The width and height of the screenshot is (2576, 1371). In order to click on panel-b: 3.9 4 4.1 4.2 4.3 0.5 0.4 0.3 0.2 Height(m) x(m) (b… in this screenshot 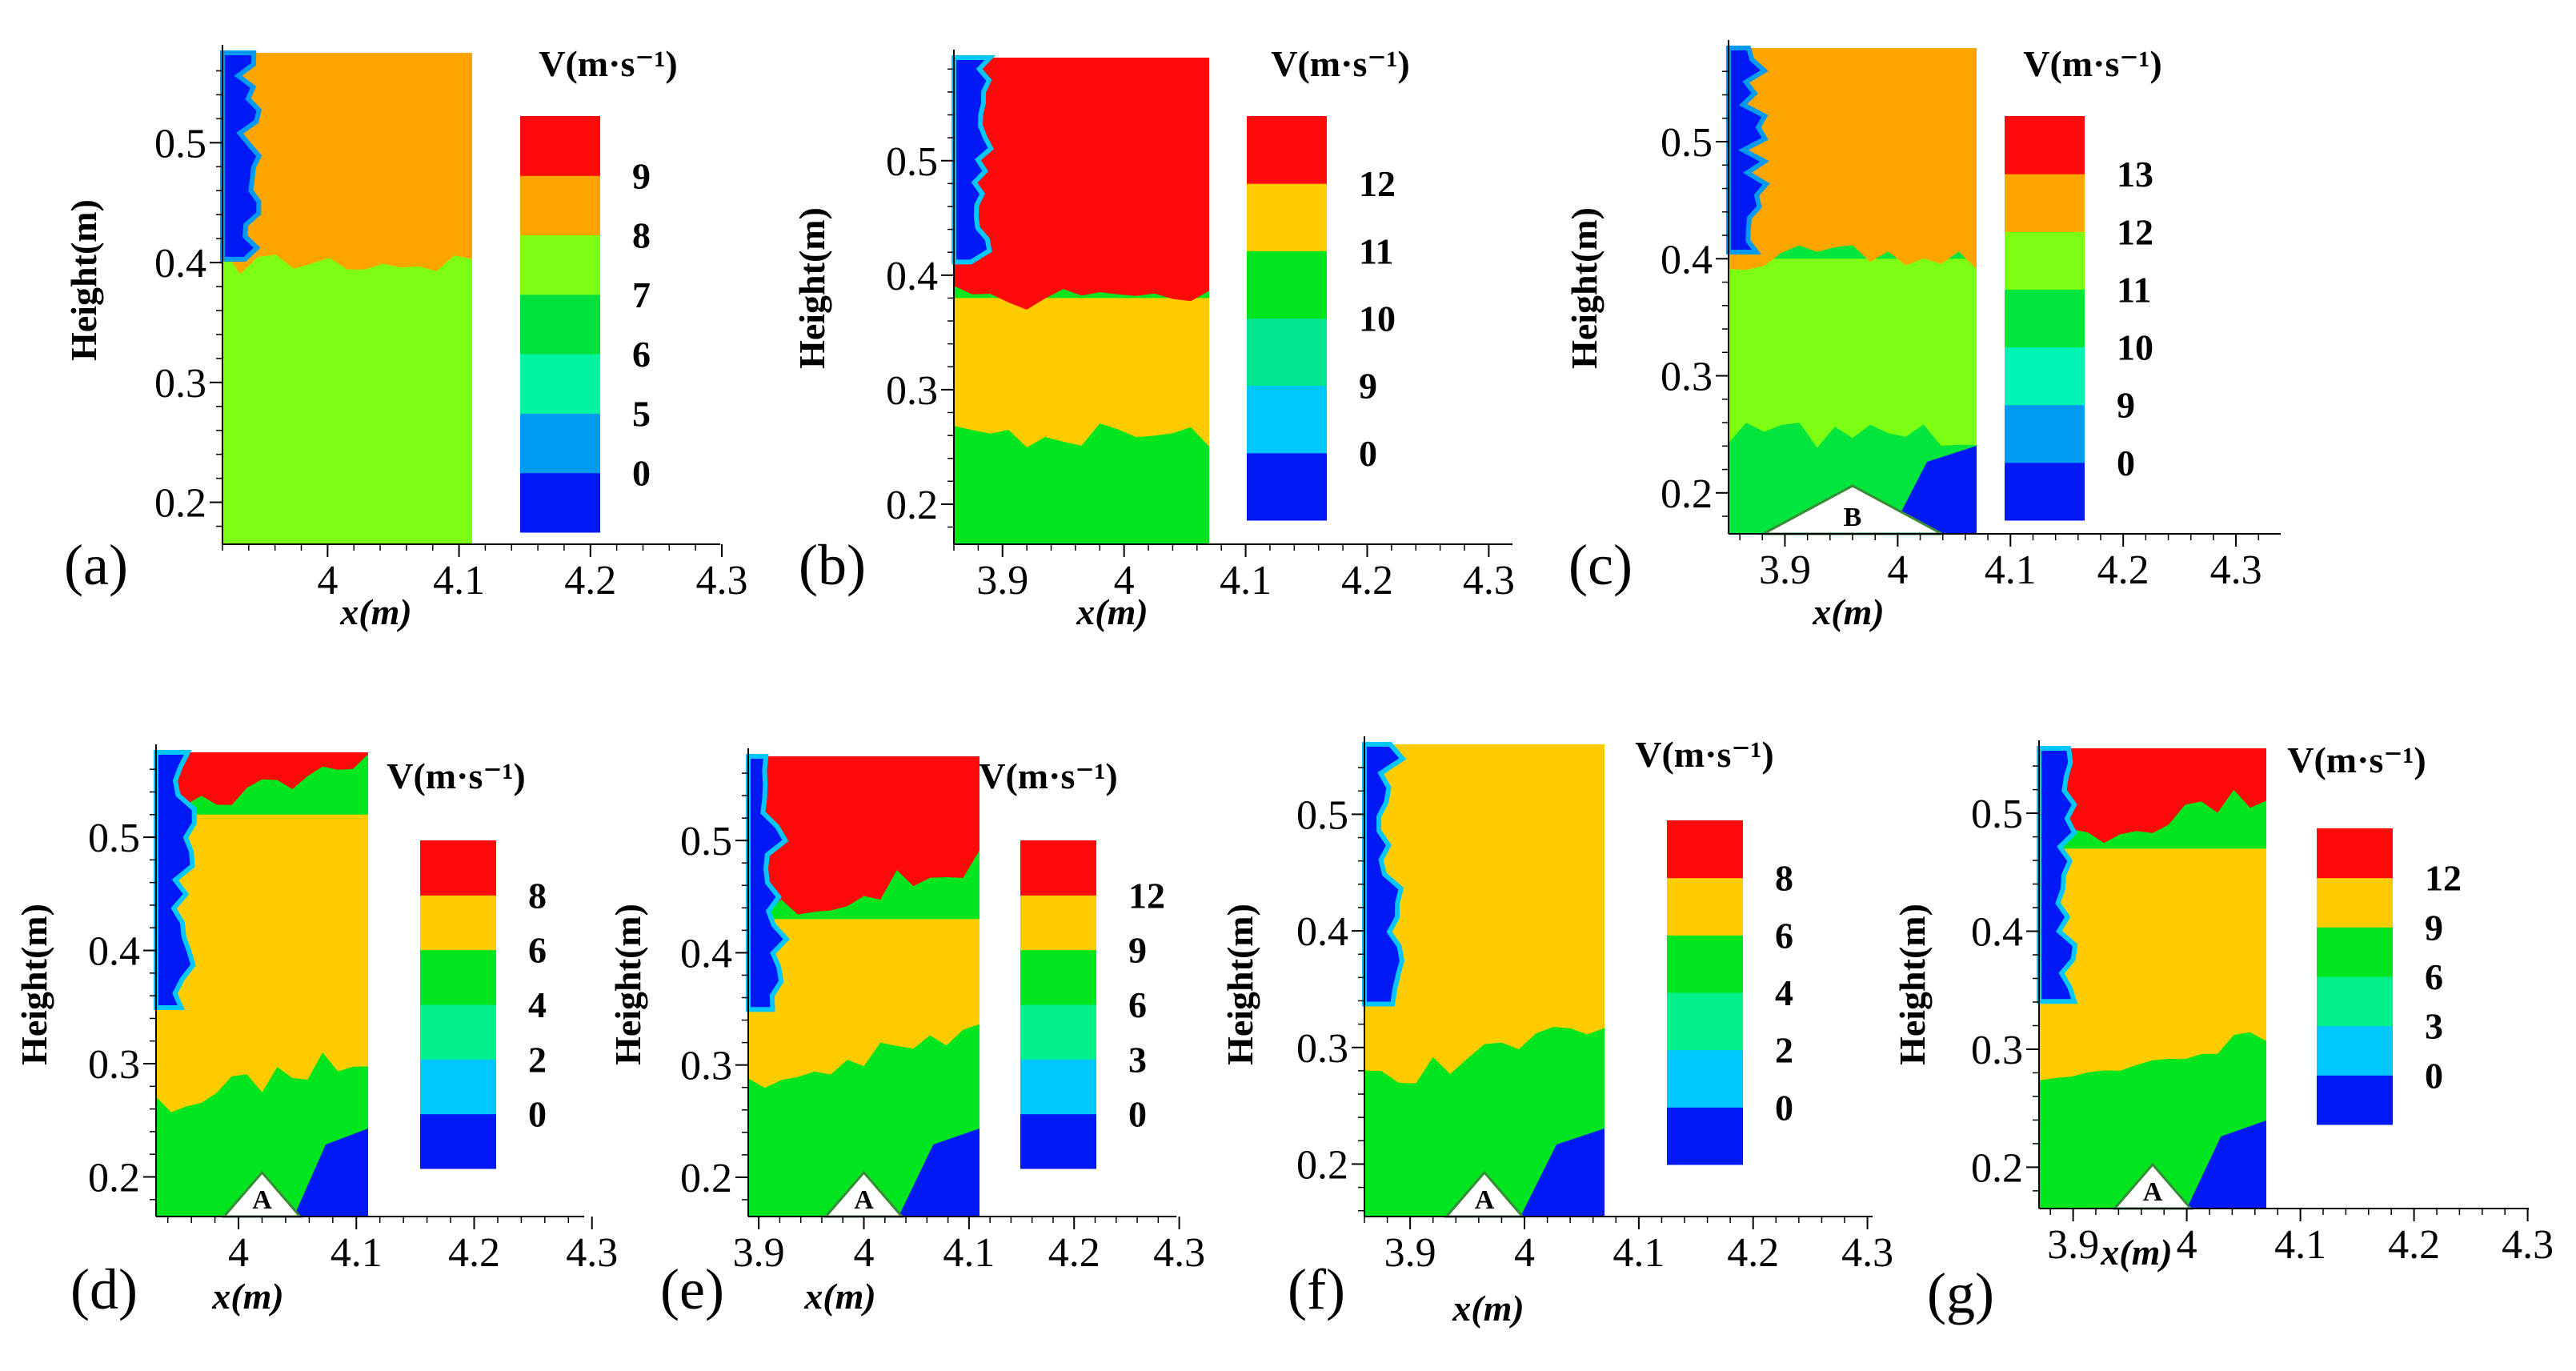, I will do `click(1153, 337)`.